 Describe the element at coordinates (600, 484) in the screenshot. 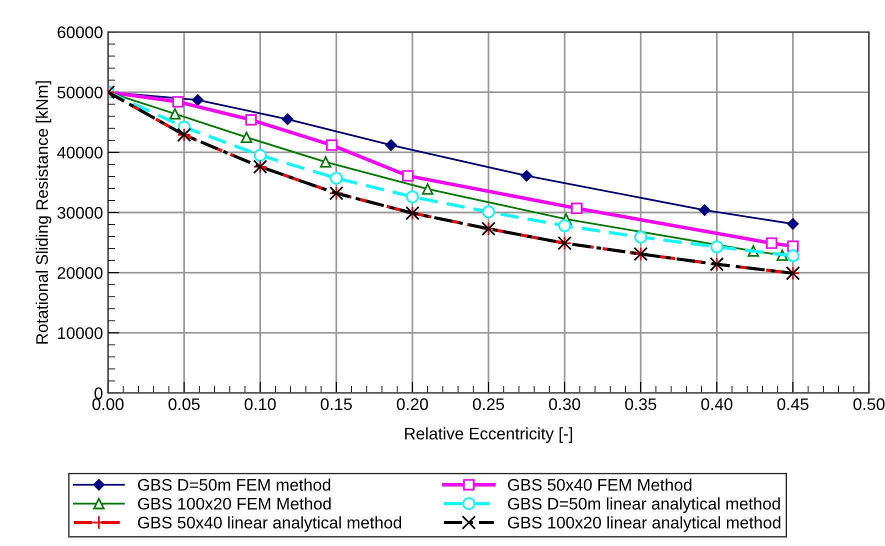

I see `legend-label: GBS 50x40 FEM Method` at that location.